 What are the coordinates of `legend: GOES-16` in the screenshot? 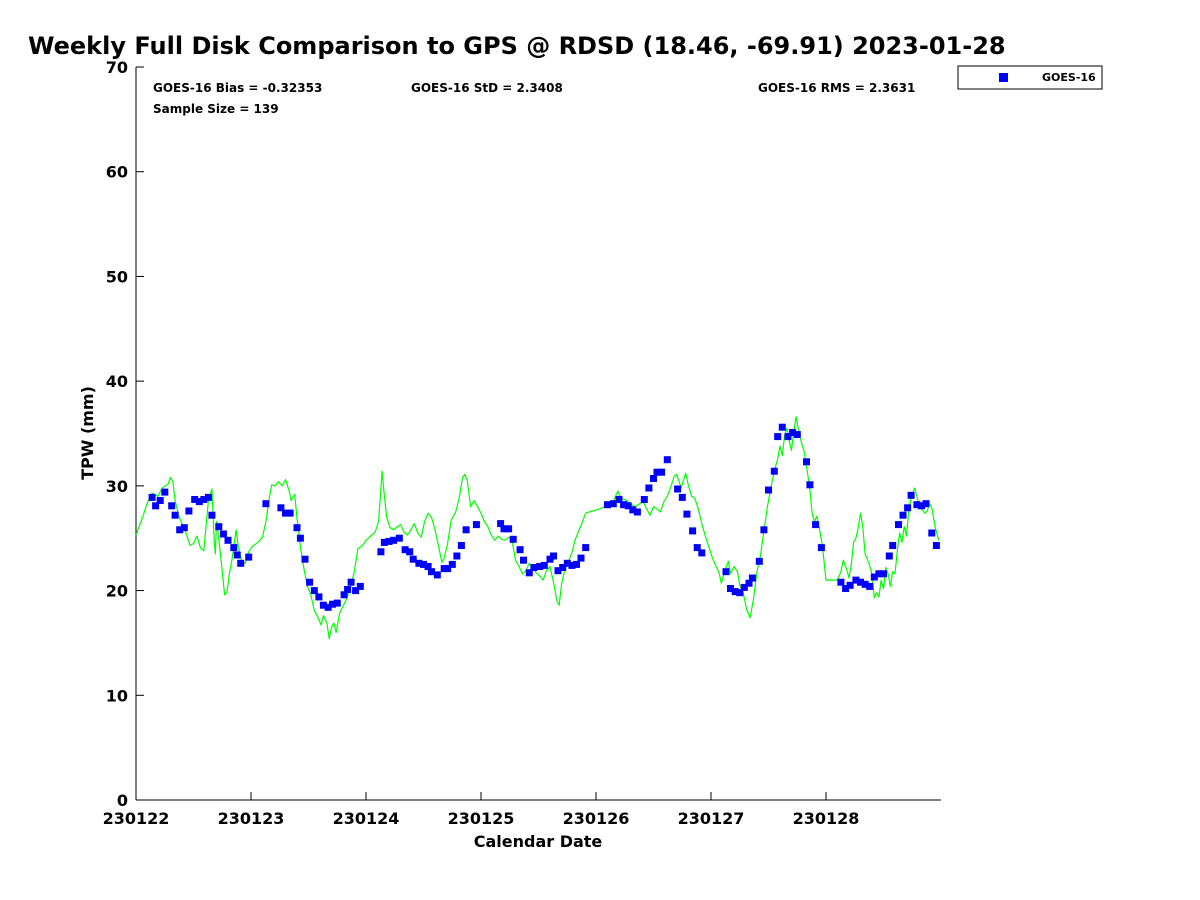 It's located at (1030, 77).